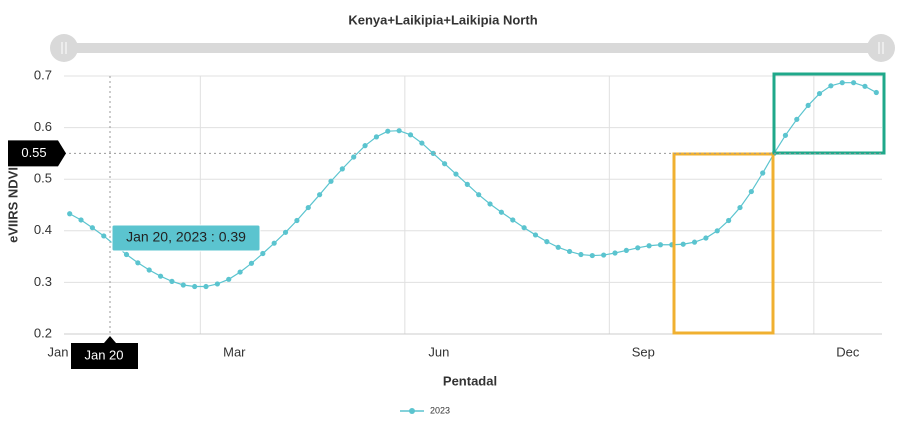 The height and width of the screenshot is (427, 904). I want to click on slider-track, so click(473, 48).